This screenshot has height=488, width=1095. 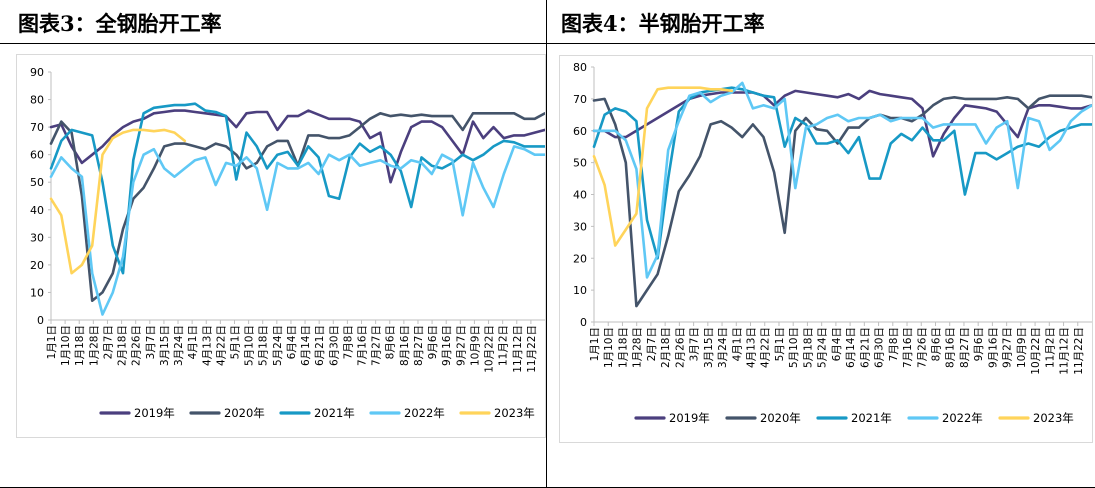 I want to click on x-tick-label: 7月26日, so click(x=922, y=347).